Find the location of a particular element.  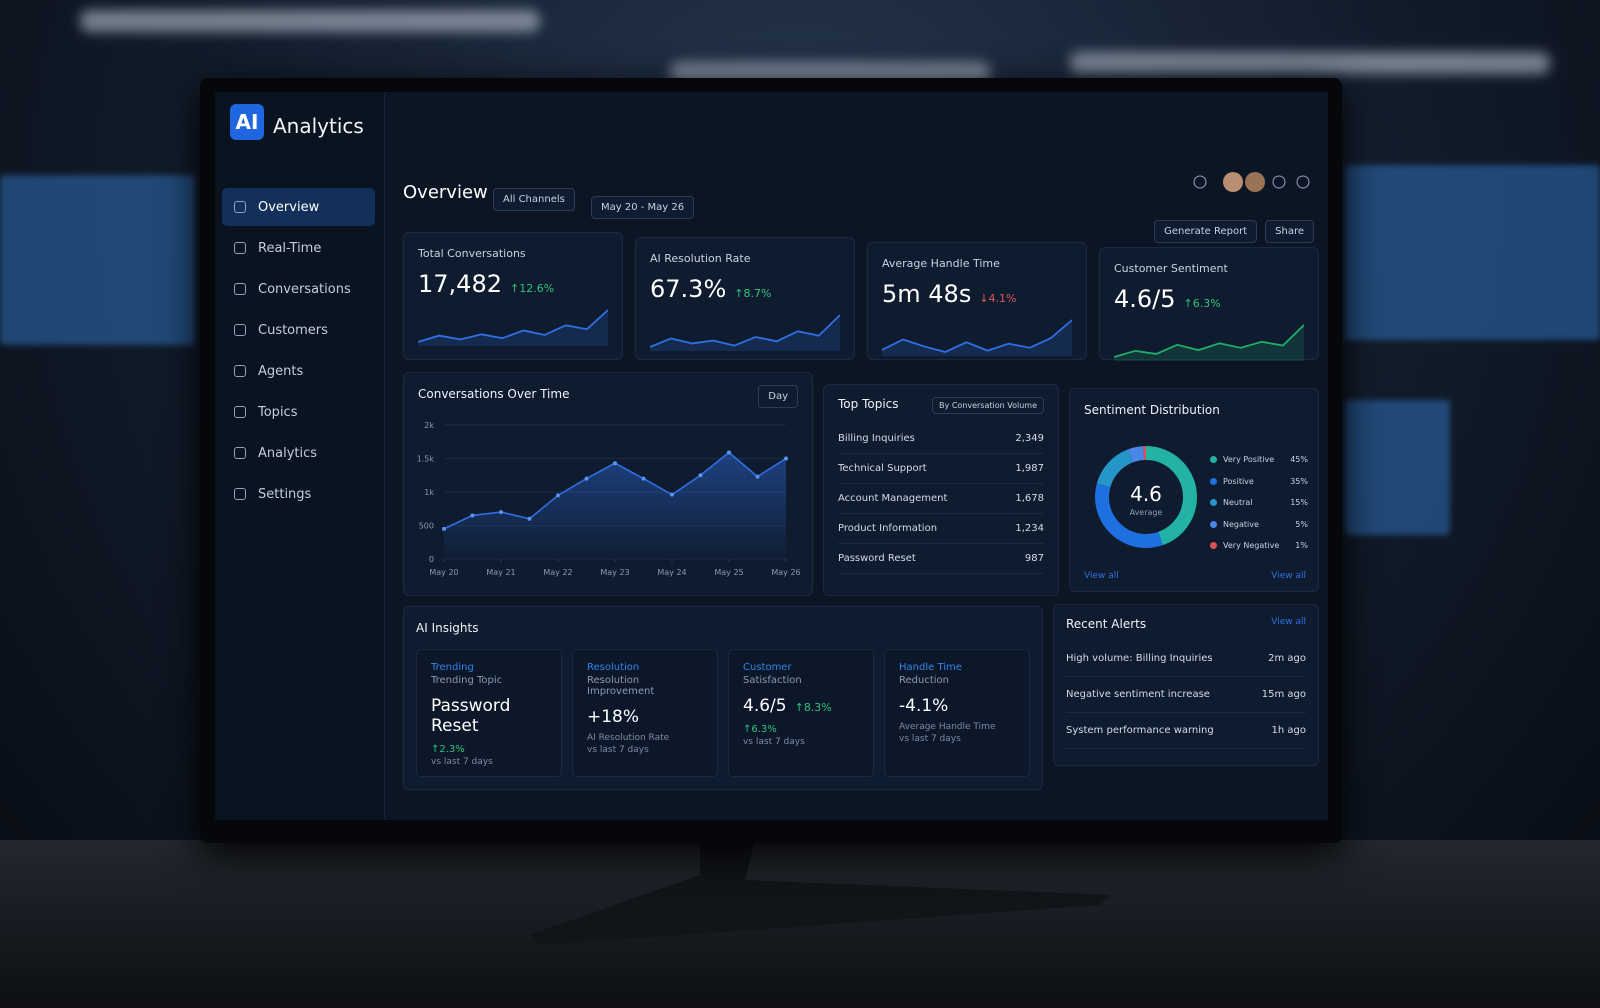

kpi-change: 12.6% is located at coordinates (532, 288).